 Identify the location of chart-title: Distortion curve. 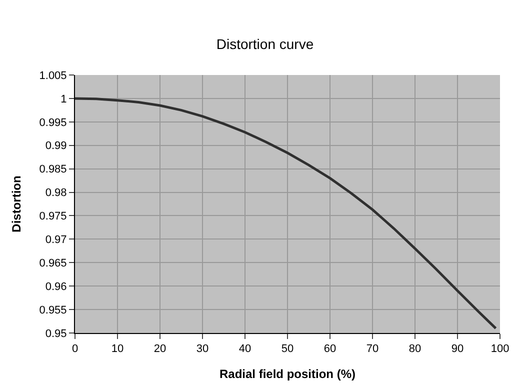
(265, 44).